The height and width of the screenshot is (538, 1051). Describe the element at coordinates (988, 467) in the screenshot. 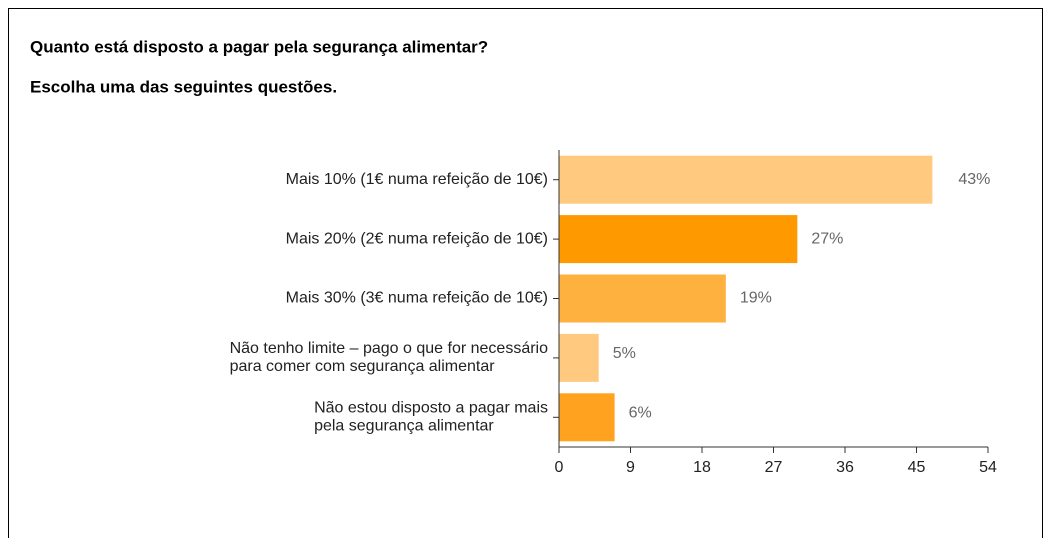

I see `x-tick-label: 54` at that location.